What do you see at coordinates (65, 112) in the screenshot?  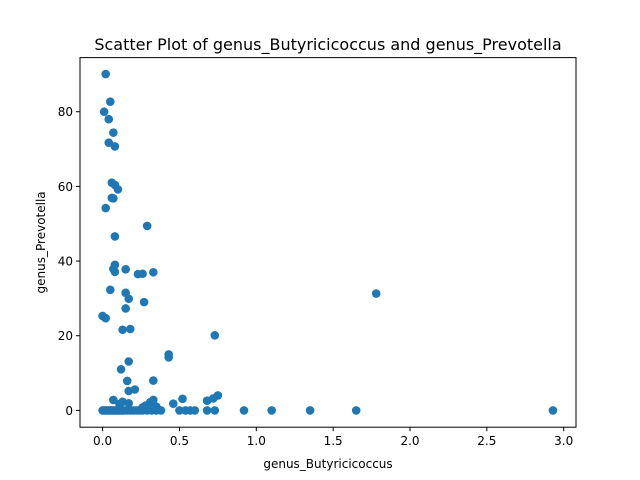 I see `y-tick-label: 80` at bounding box center [65, 112].